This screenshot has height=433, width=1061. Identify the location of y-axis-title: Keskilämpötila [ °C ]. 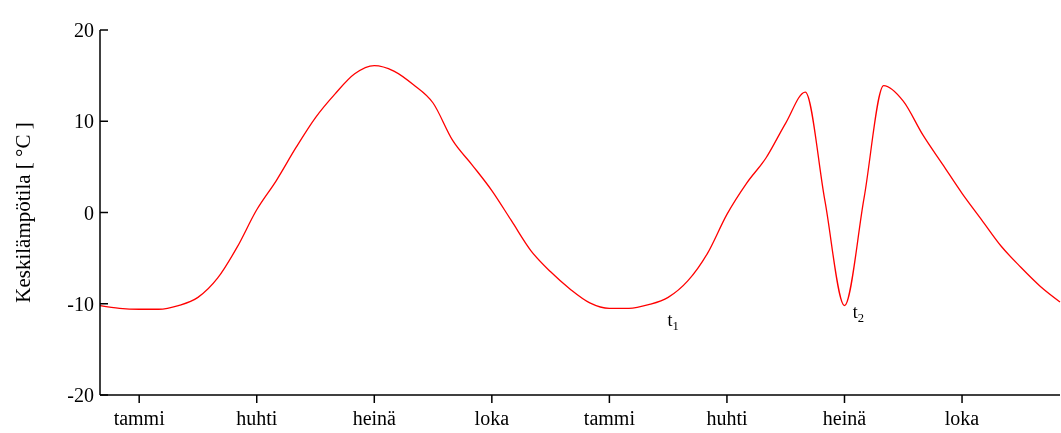
(23, 212).